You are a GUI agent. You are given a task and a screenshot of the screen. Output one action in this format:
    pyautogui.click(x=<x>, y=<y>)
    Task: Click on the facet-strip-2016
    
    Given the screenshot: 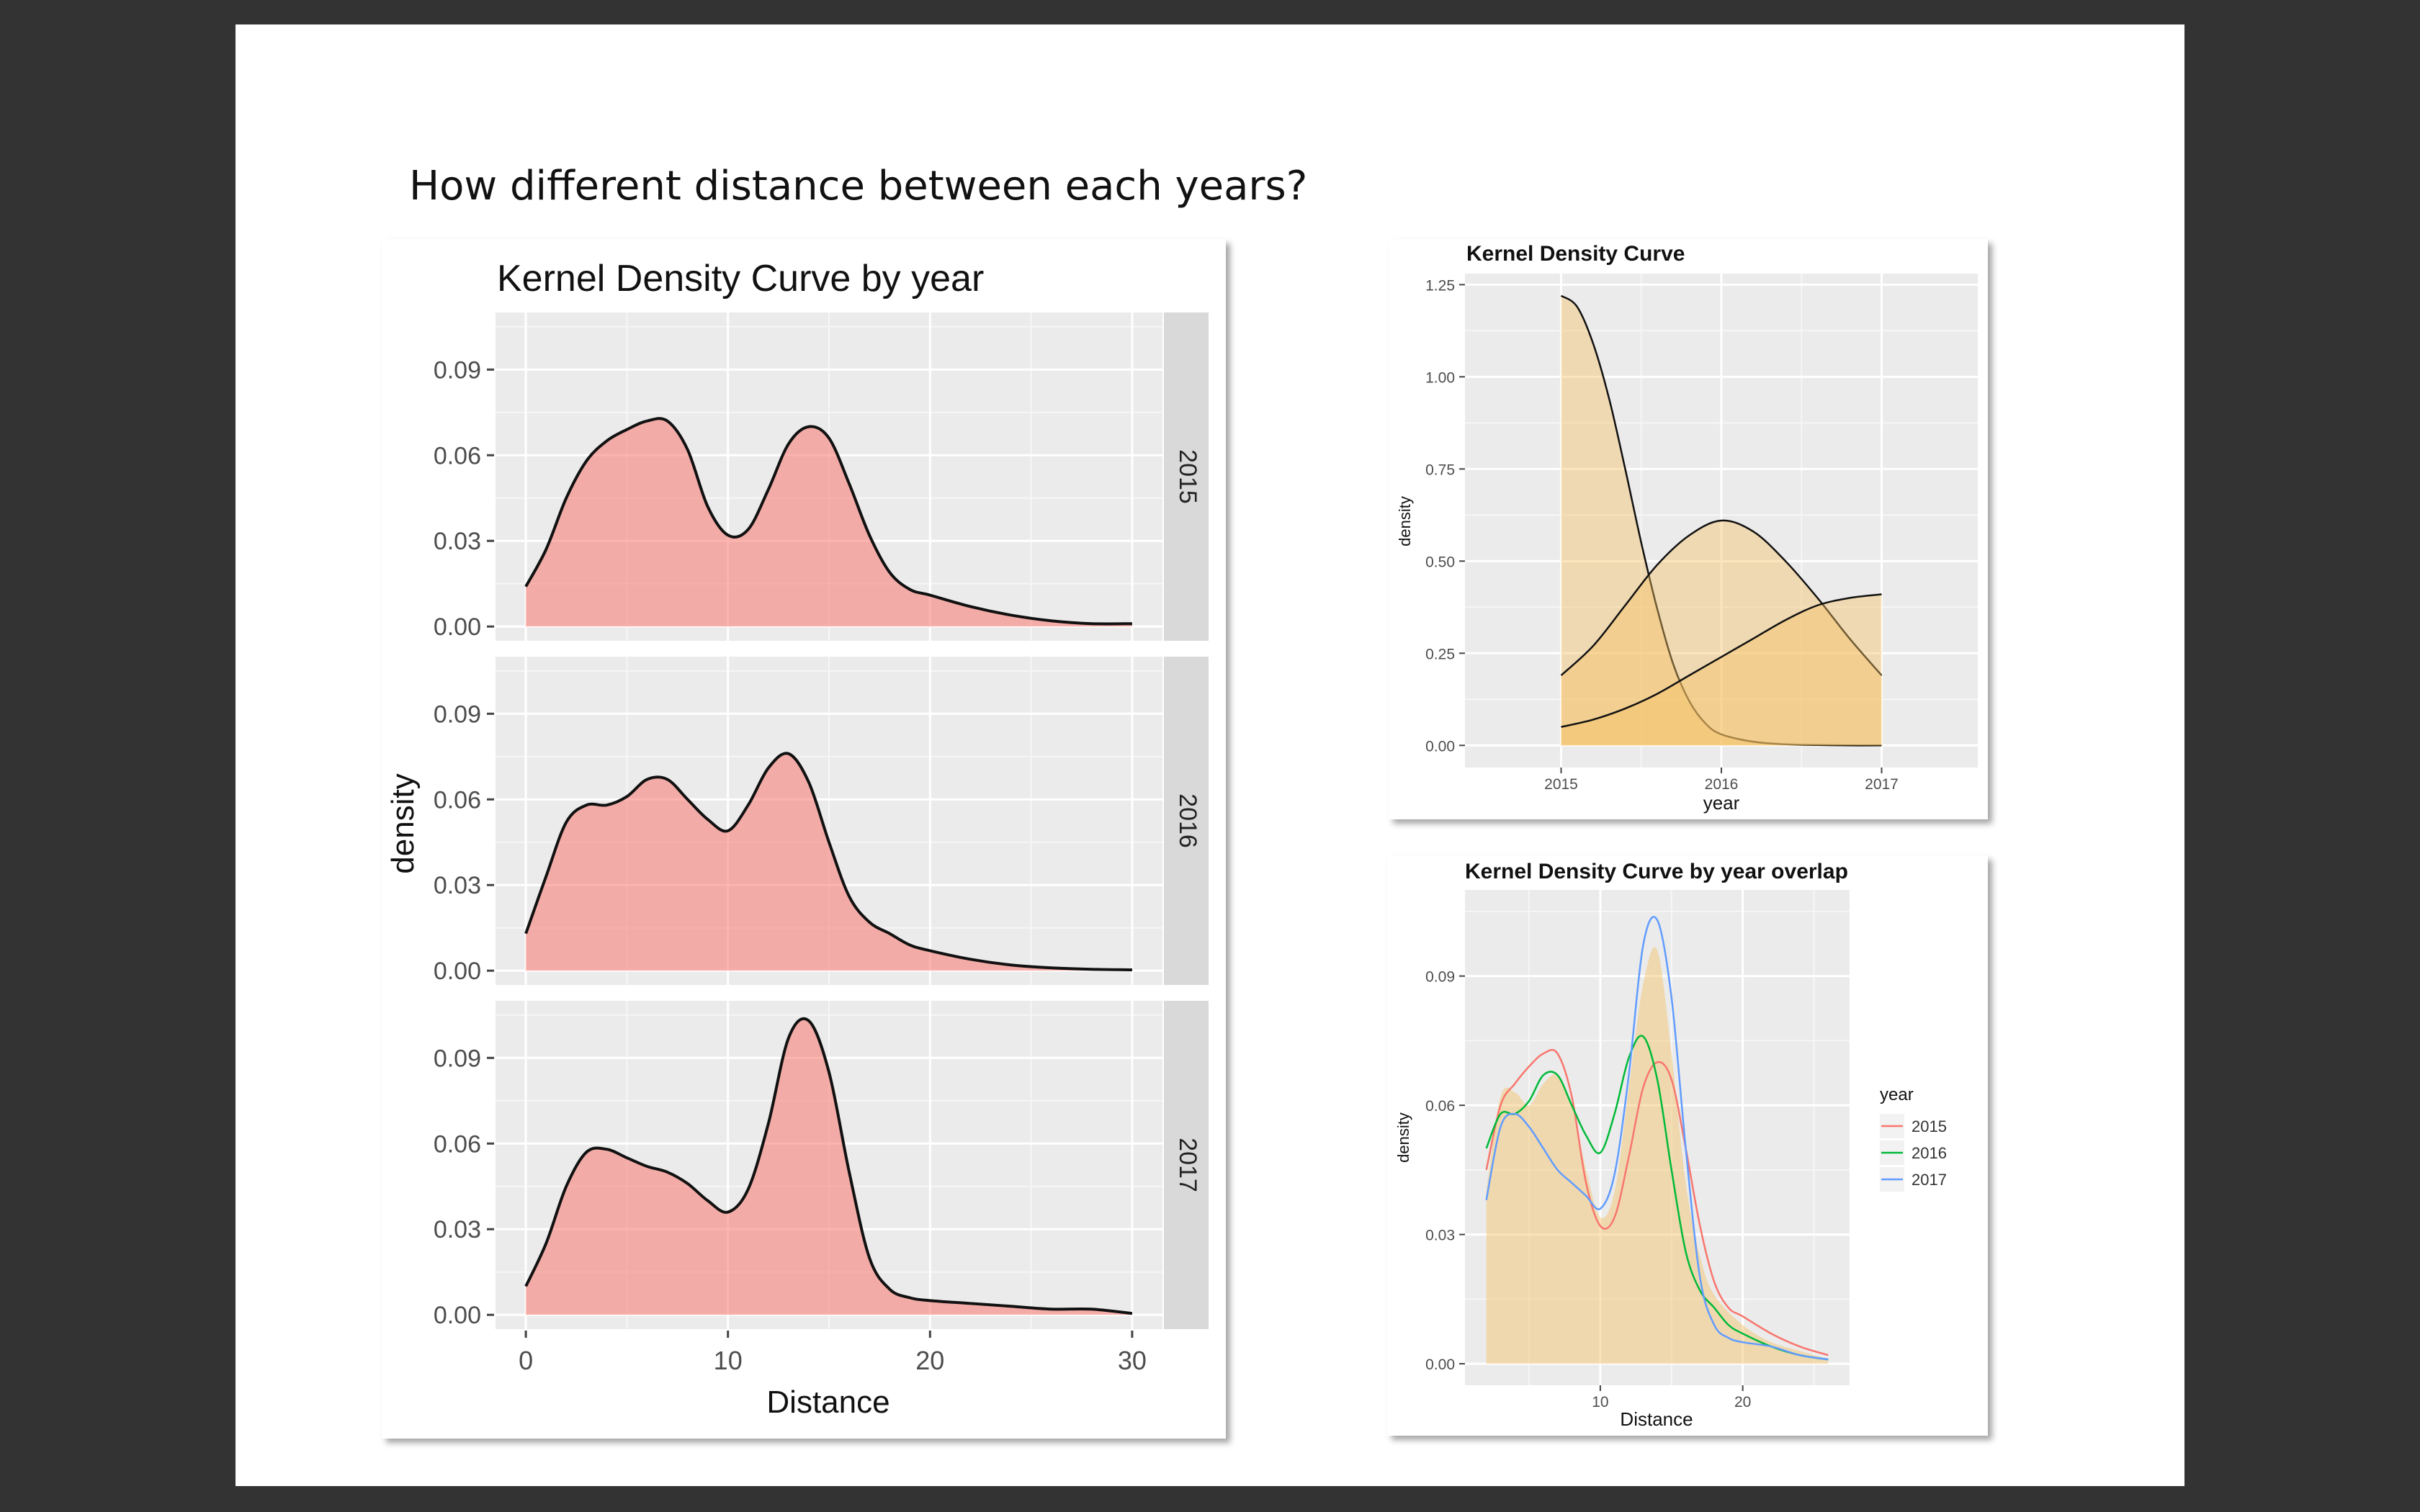 What is the action you would take?
    pyautogui.click(x=1186, y=821)
    